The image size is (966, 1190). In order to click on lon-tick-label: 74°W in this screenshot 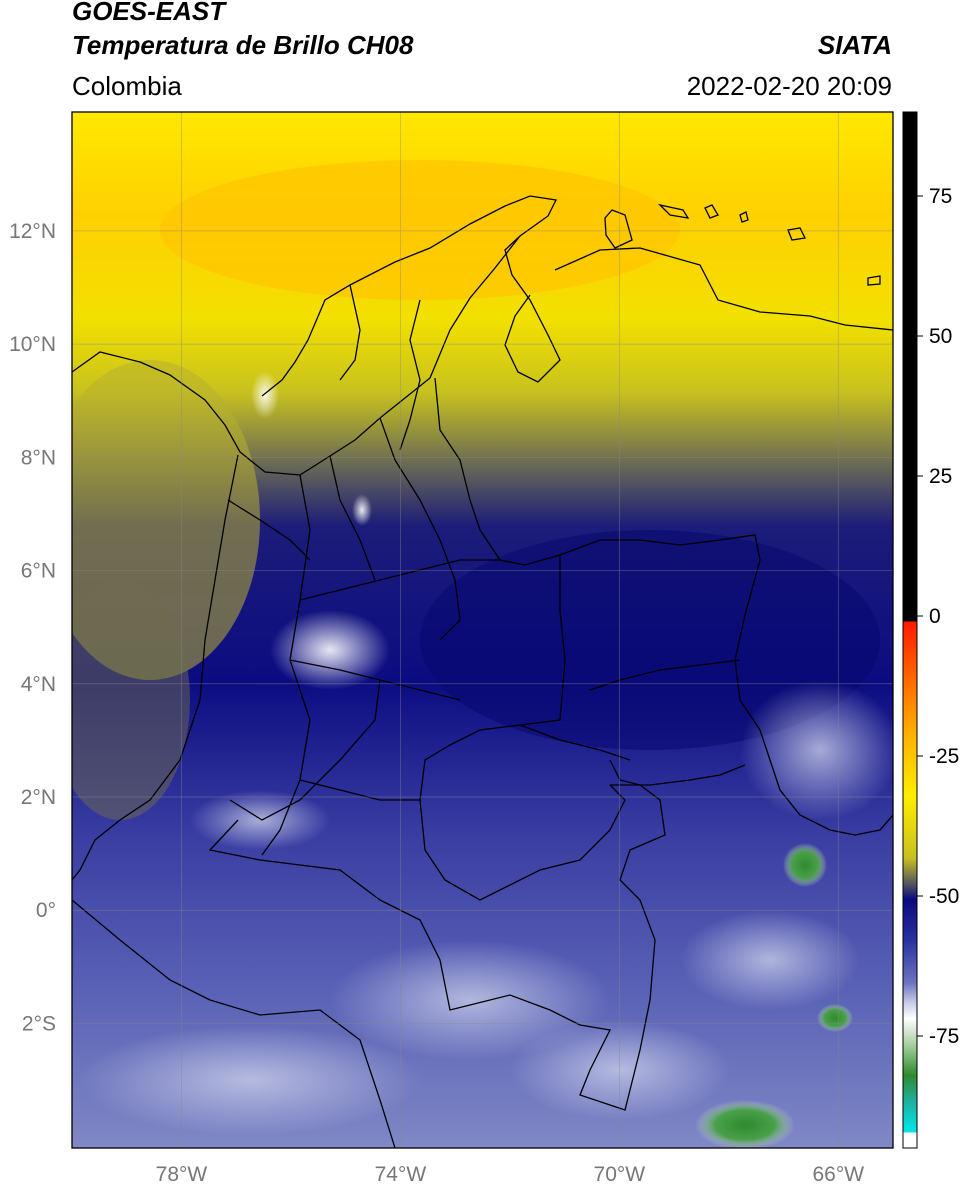, I will do `click(401, 1174)`.